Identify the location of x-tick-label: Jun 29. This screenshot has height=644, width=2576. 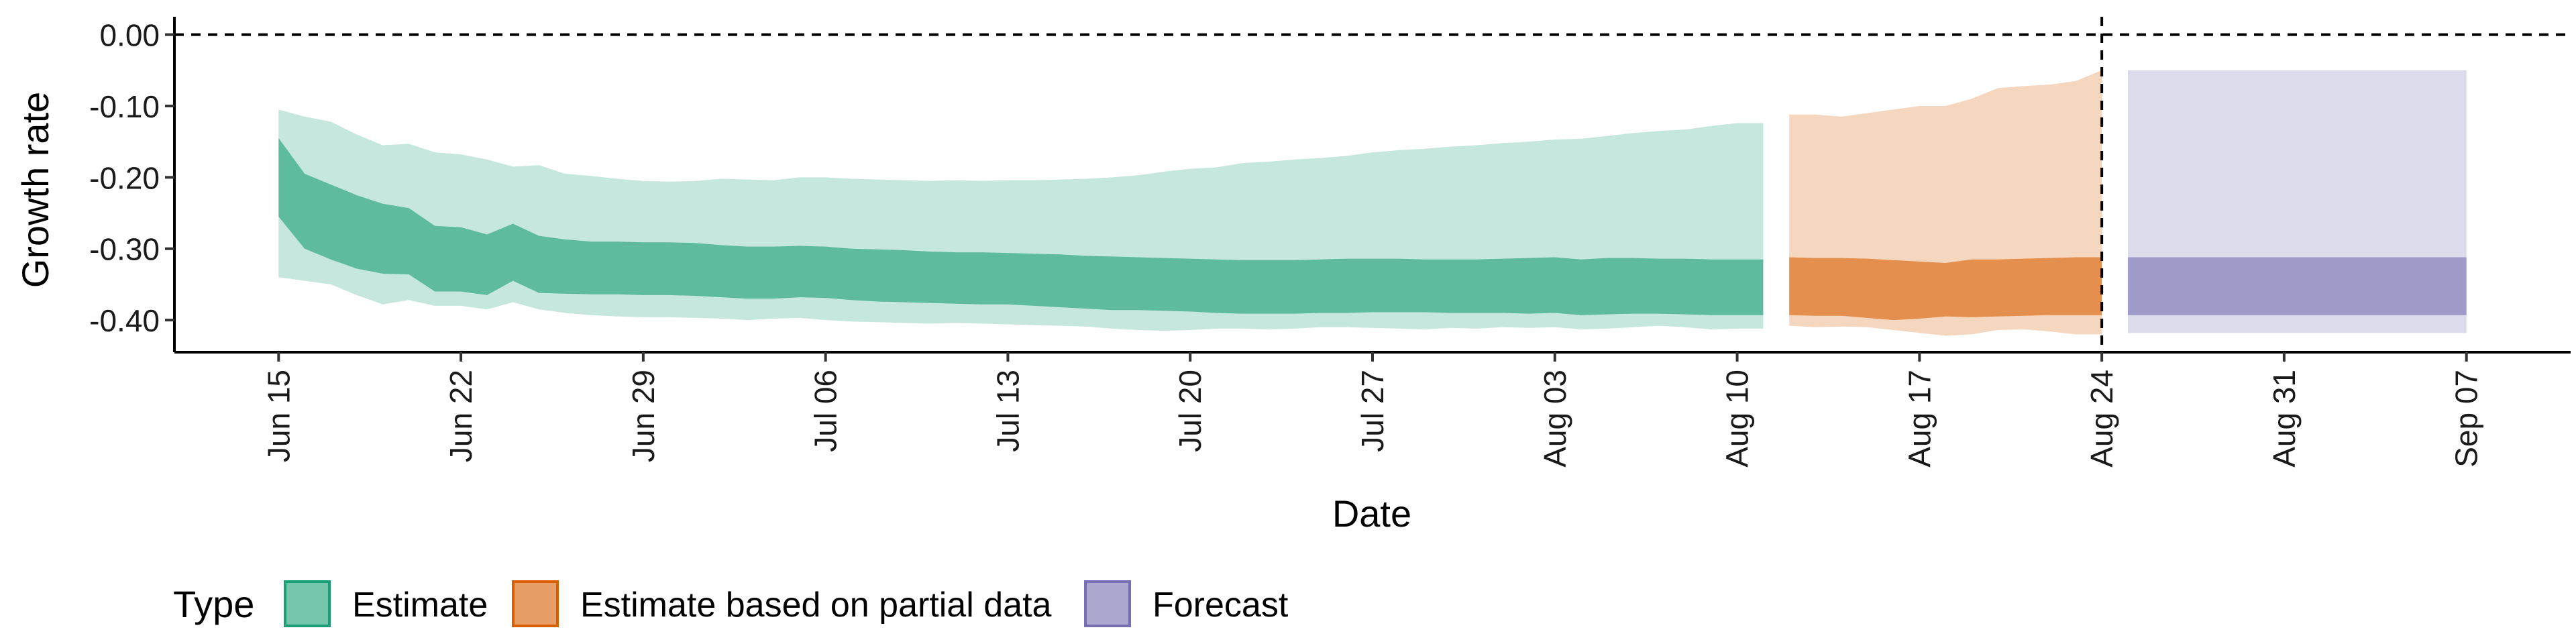
(643, 416).